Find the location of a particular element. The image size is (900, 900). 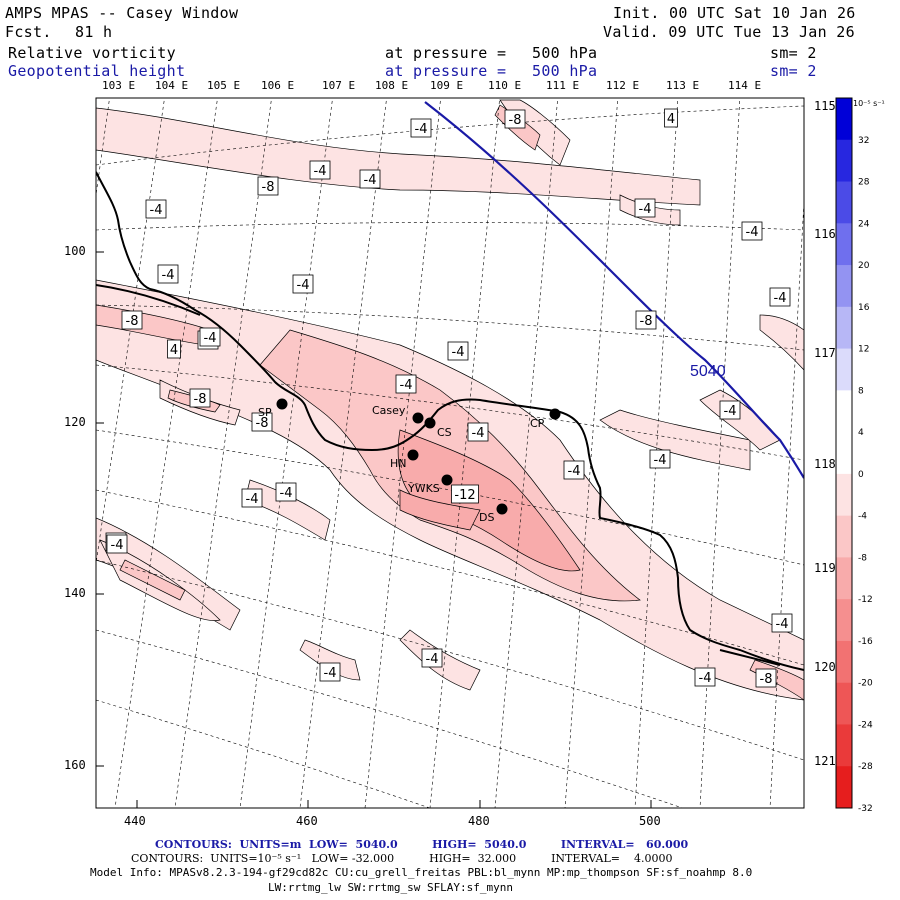

lon-label-top: 107 E is located at coordinates (339, 85).